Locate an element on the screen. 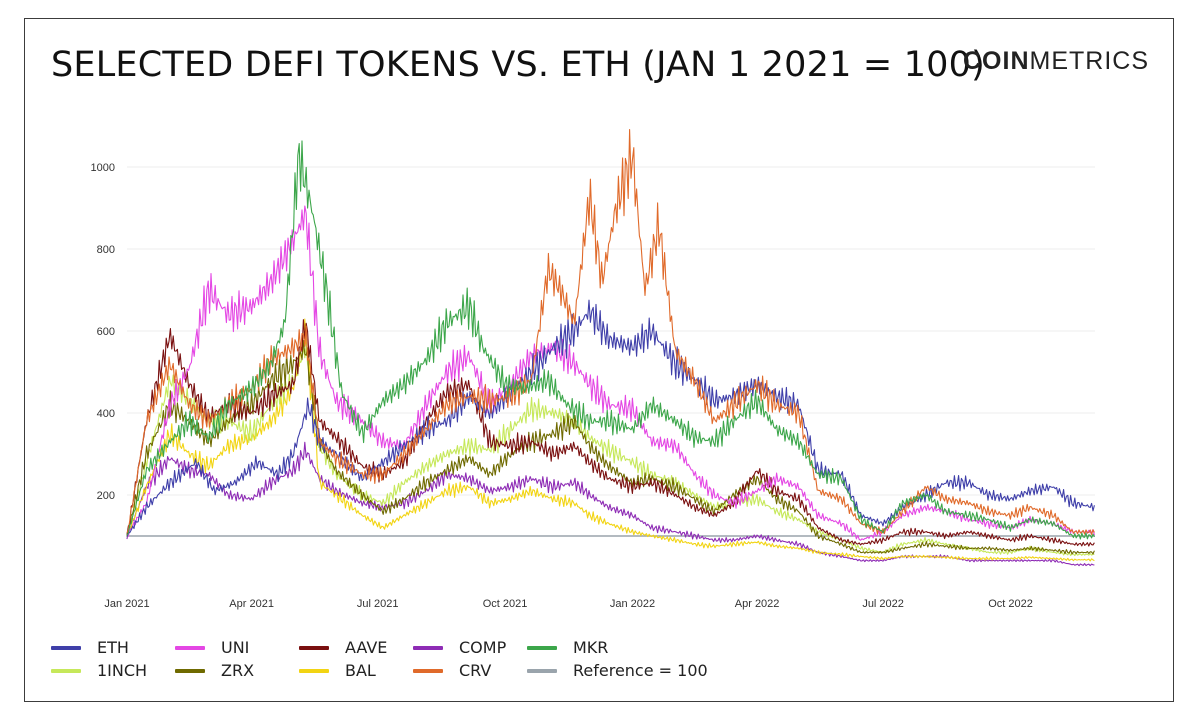  y-axis: 200 400 600 800 1000 is located at coordinates (103, 332).